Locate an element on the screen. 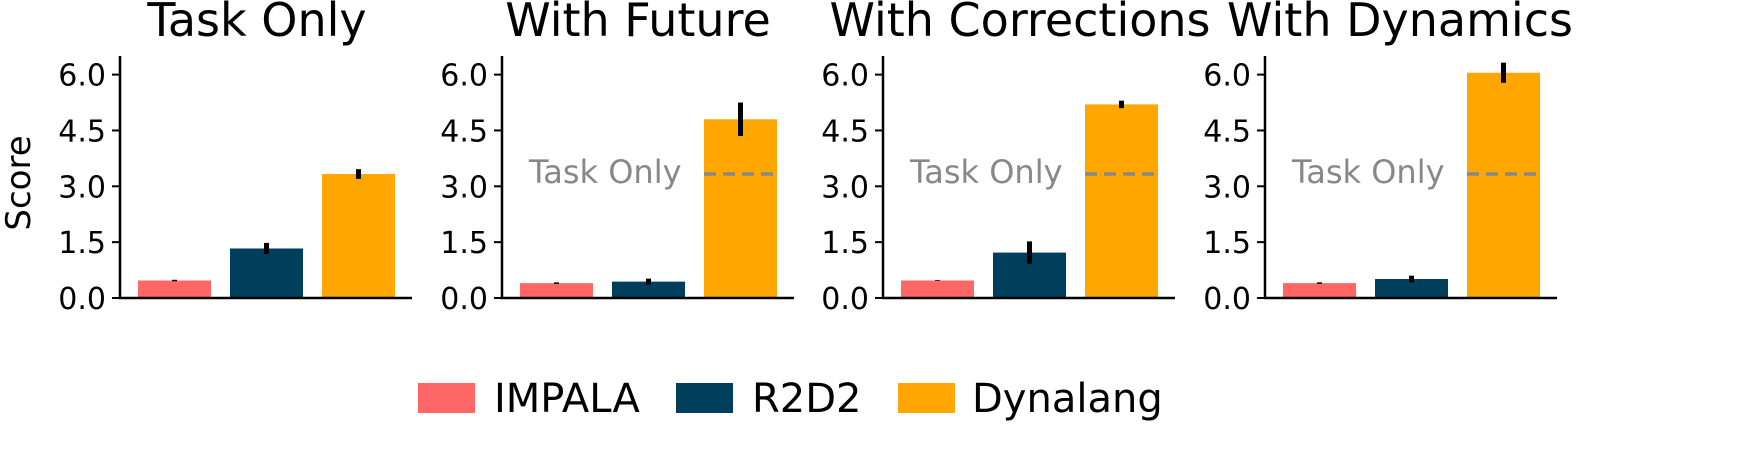 This screenshot has width=1741, height=466. legend-label-impala: IMPALA is located at coordinates (567, 399).